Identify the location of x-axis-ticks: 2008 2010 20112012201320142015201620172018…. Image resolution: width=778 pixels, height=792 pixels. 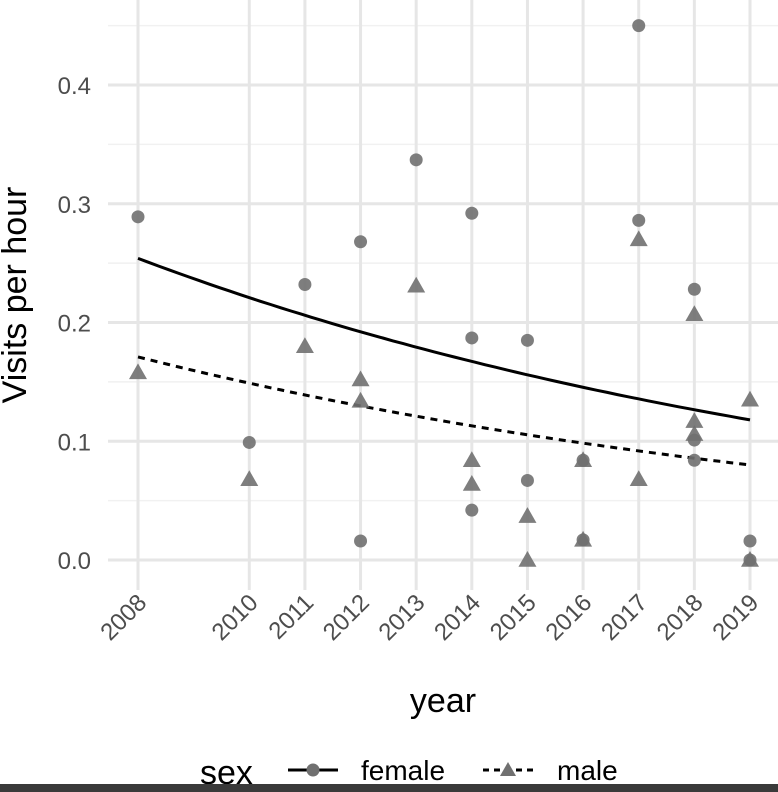
(429, 617).